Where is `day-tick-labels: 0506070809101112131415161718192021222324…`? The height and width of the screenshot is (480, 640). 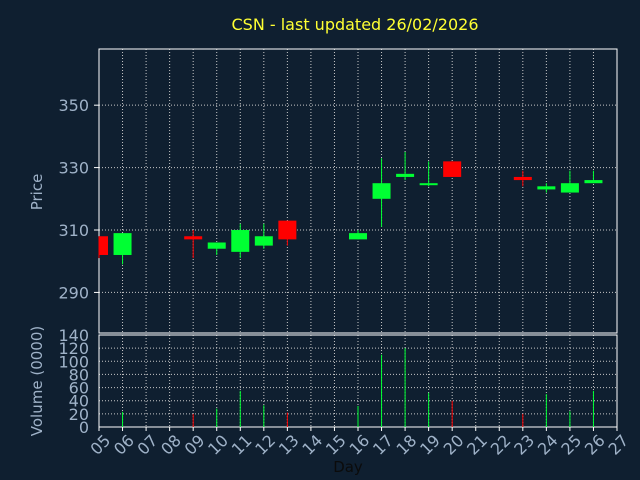
day-tick-labels: 0506070809101112131415161718192021222324… is located at coordinates (359, 445).